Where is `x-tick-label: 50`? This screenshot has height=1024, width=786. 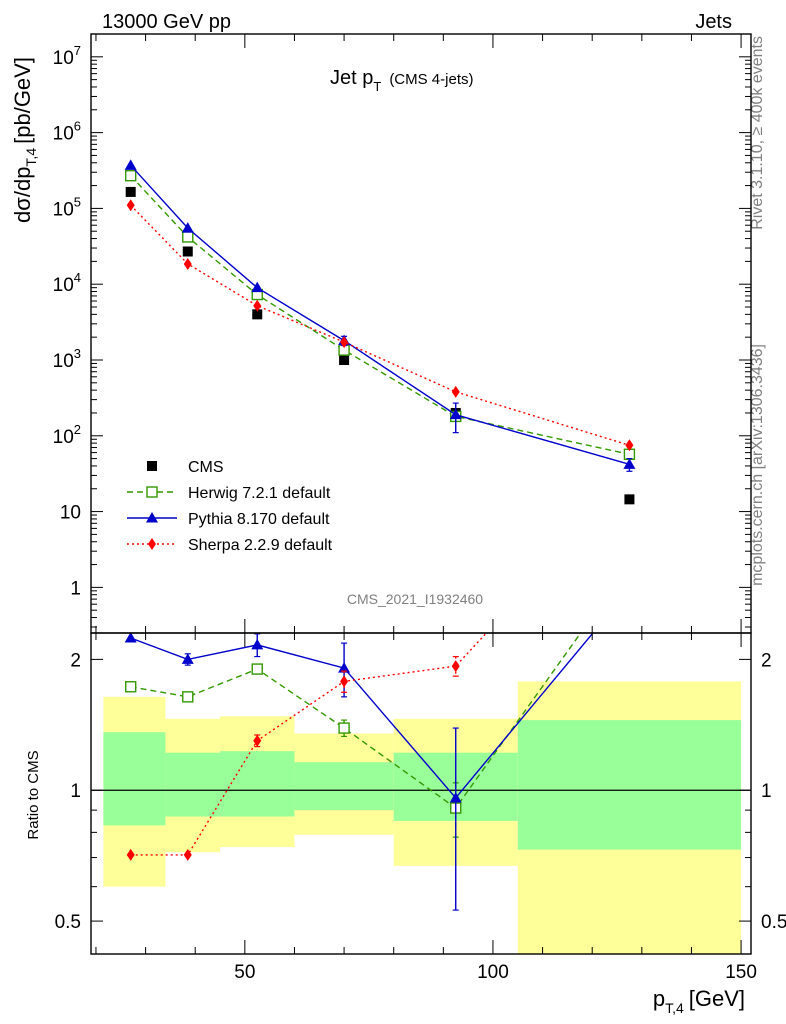
x-tick-label: 50 is located at coordinates (244, 972).